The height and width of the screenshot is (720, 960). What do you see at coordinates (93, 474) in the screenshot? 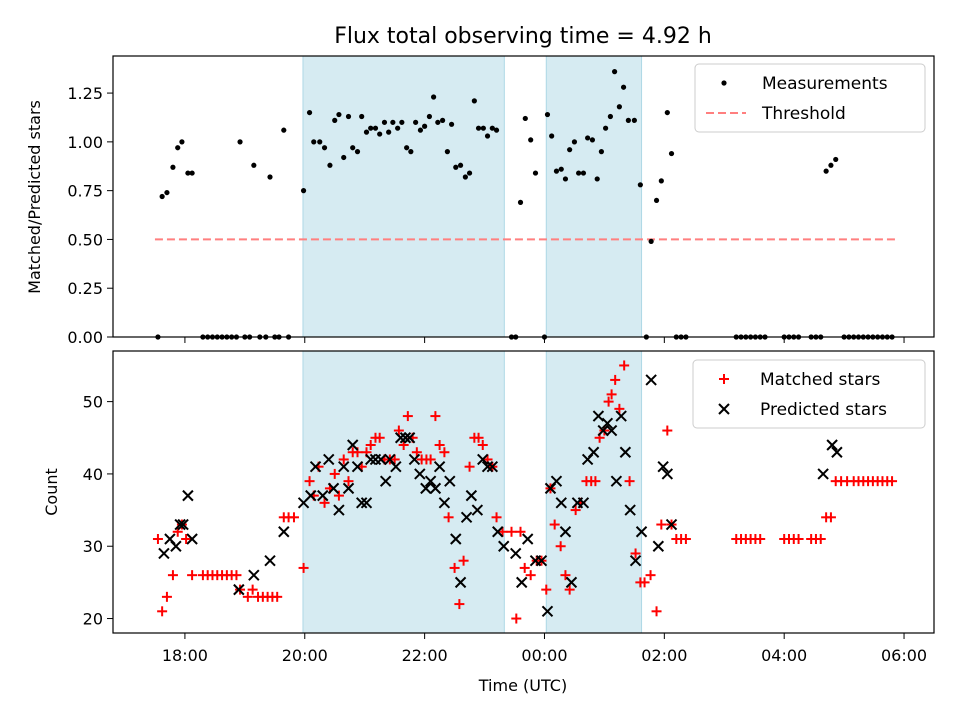
I see `y-tick-label: 40` at bounding box center [93, 474].